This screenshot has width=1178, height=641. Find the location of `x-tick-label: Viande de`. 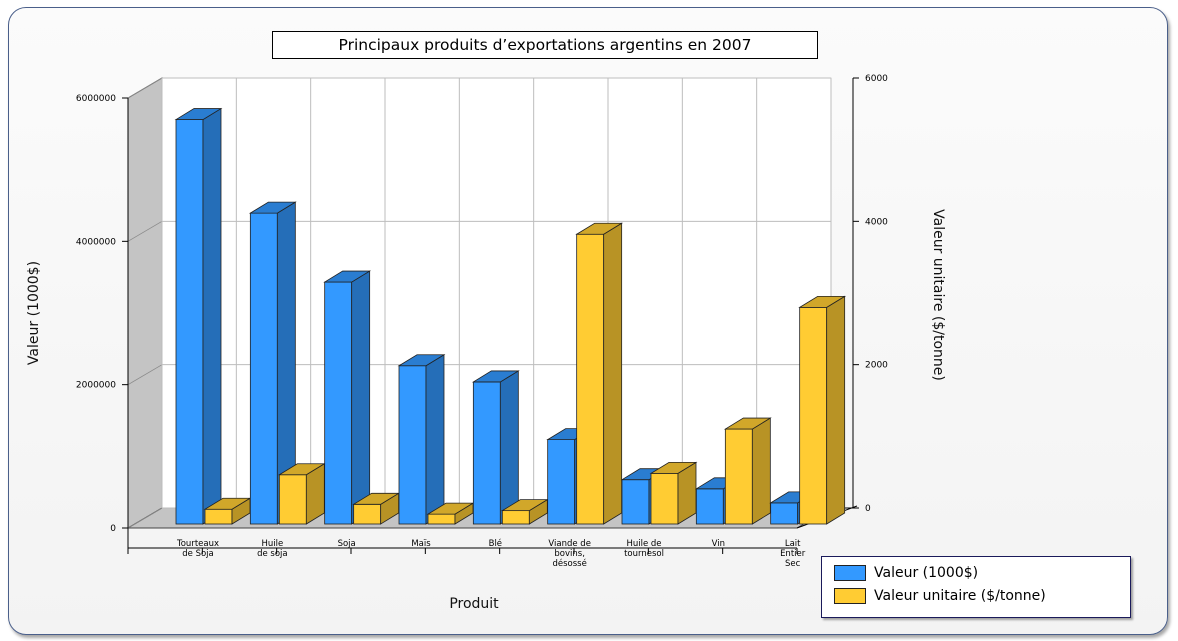

x-tick-label: Viande de is located at coordinates (569, 544).